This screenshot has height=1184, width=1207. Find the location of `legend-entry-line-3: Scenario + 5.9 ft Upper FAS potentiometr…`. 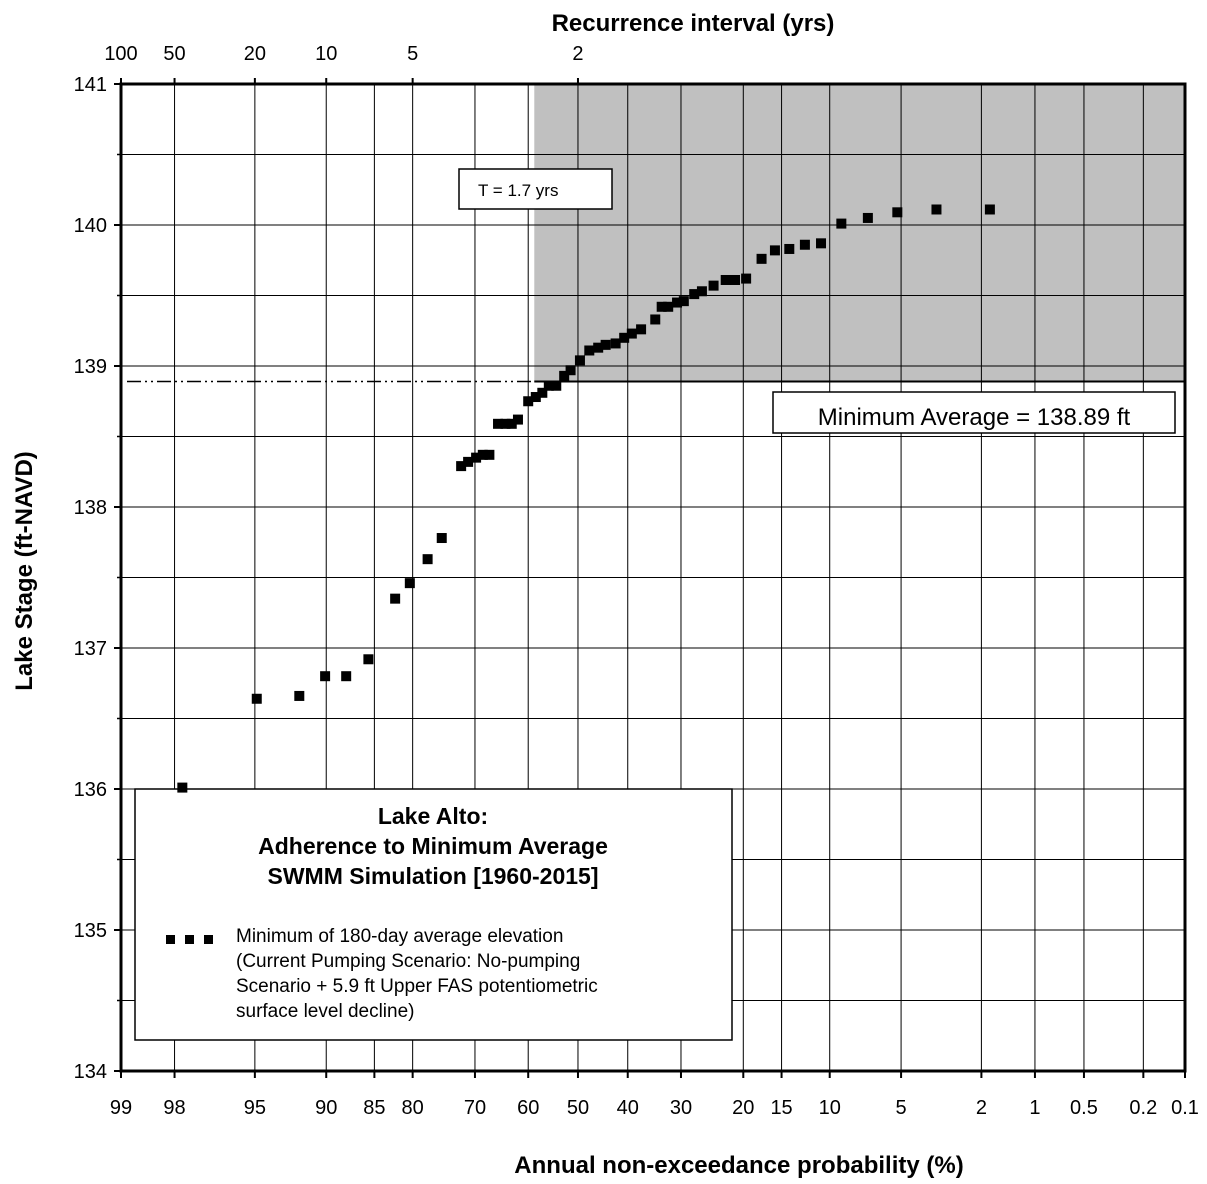

legend-entry-line-3: Scenario + 5.9 ft Upper FAS potentiometr… is located at coordinates (417, 986).